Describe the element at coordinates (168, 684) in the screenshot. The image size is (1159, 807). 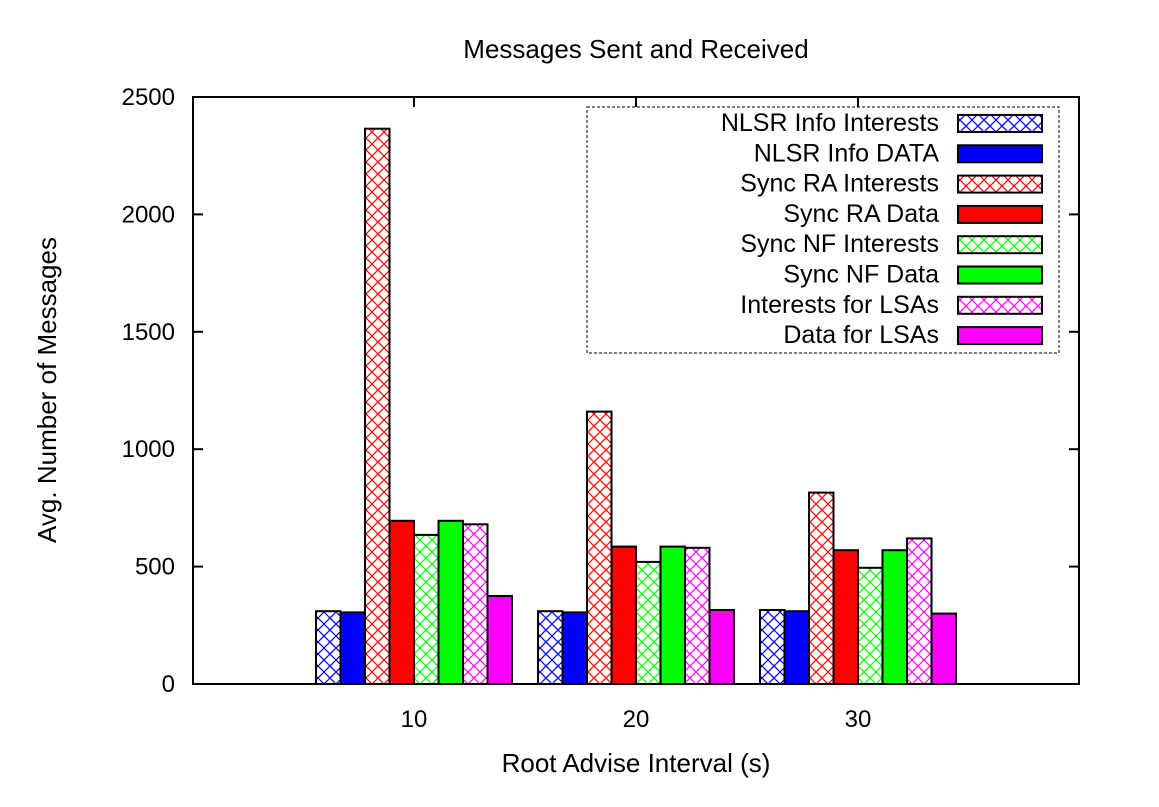
I see `y-tick-label: 0` at that location.